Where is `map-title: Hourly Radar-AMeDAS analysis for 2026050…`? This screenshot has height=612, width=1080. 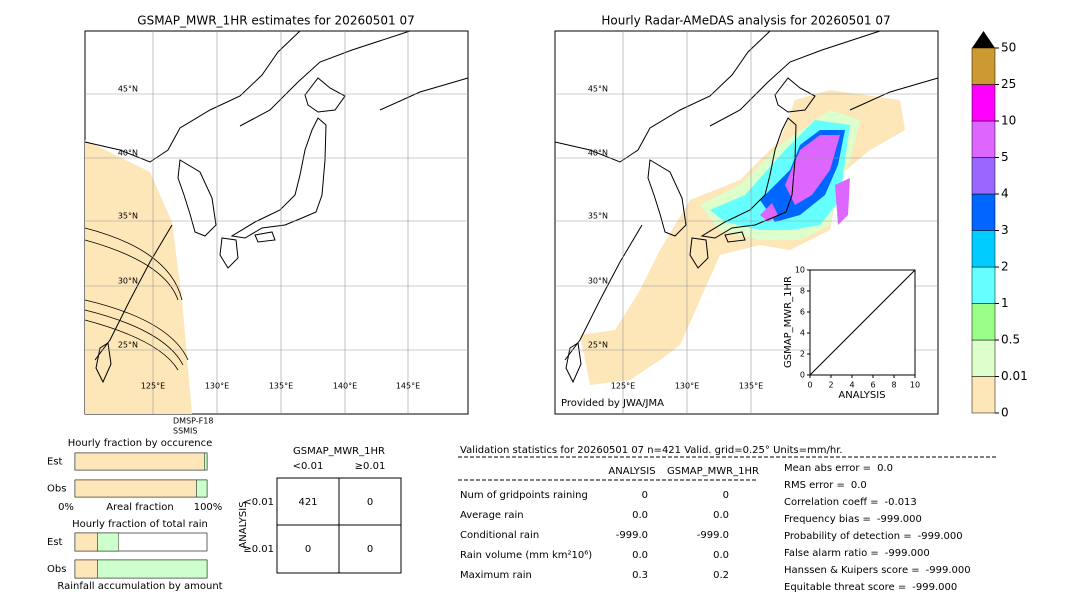
map-title: Hourly Radar-AMeDAS analysis for 2026050… is located at coordinates (745, 21).